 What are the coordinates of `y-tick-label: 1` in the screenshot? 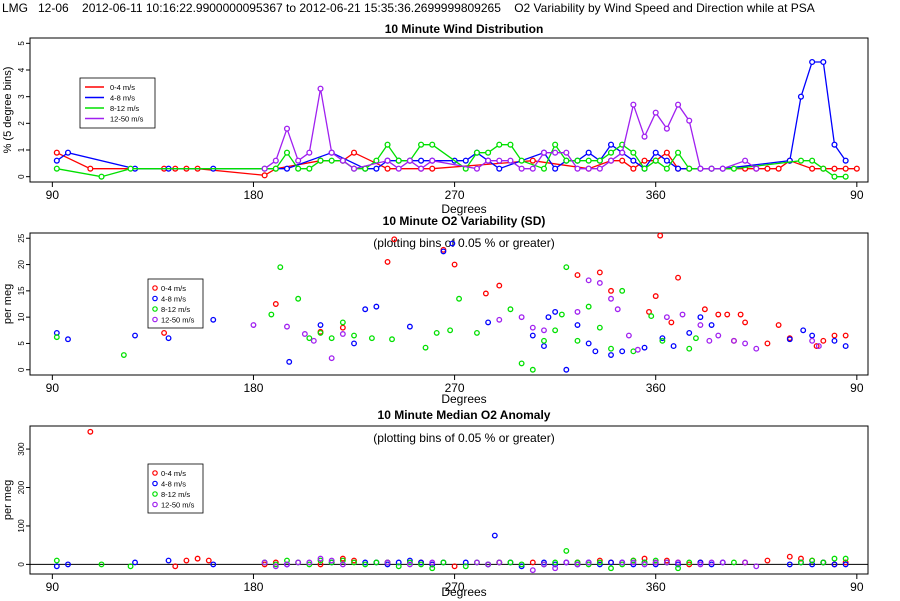 It's located at (21, 149).